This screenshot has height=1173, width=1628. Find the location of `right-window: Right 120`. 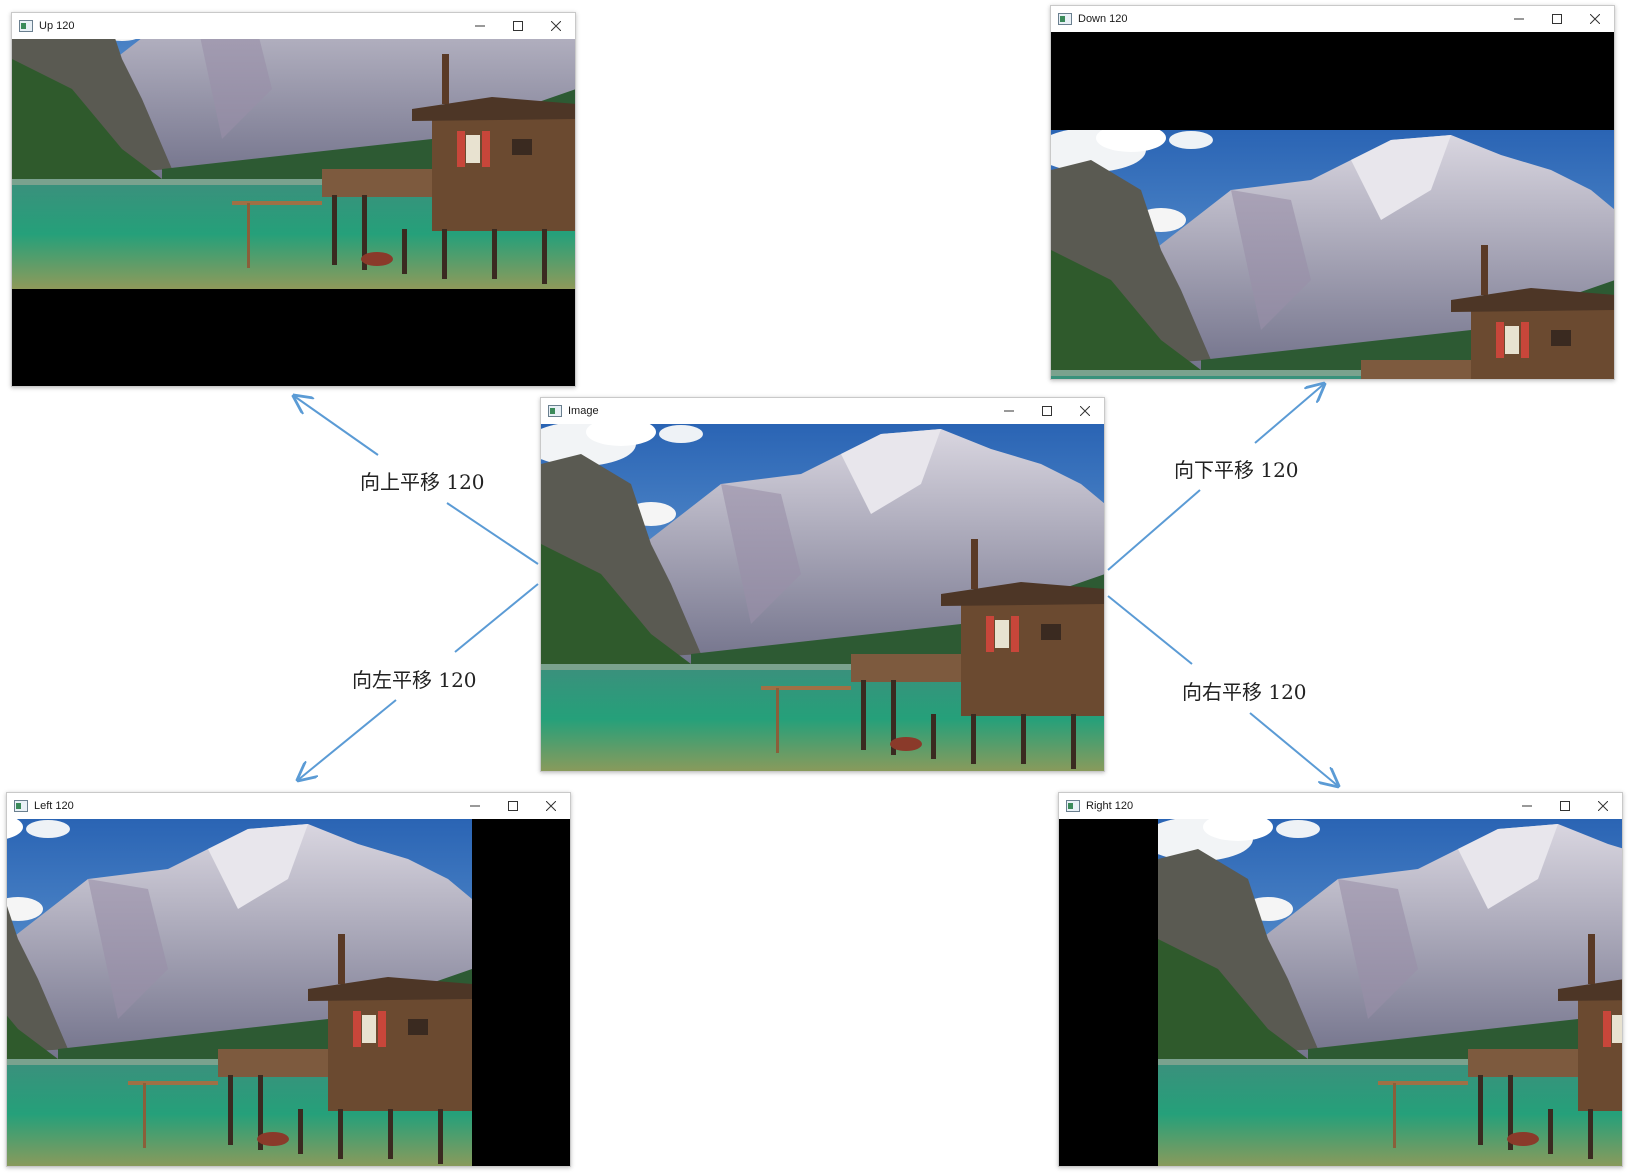

right-window: Right 120 is located at coordinates (1340, 979).